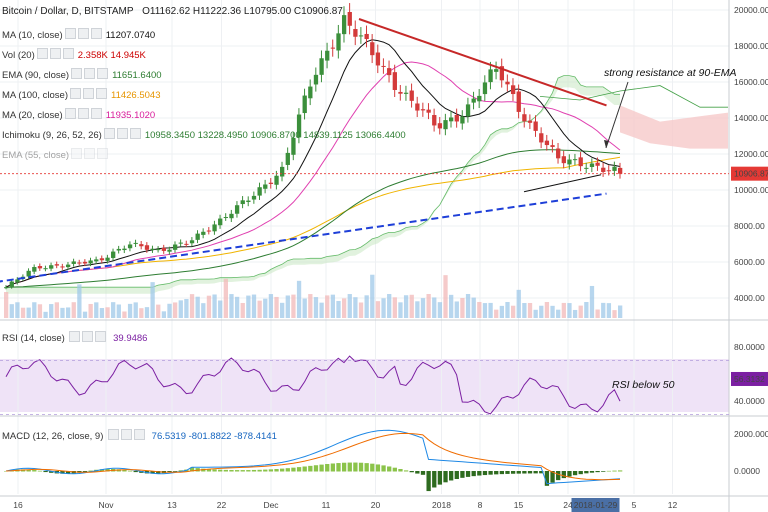 The width and height of the screenshot is (768, 512). What do you see at coordinates (749, 379) in the screenshot?
I see `rsi-last-label: 56.3132` at bounding box center [749, 379].